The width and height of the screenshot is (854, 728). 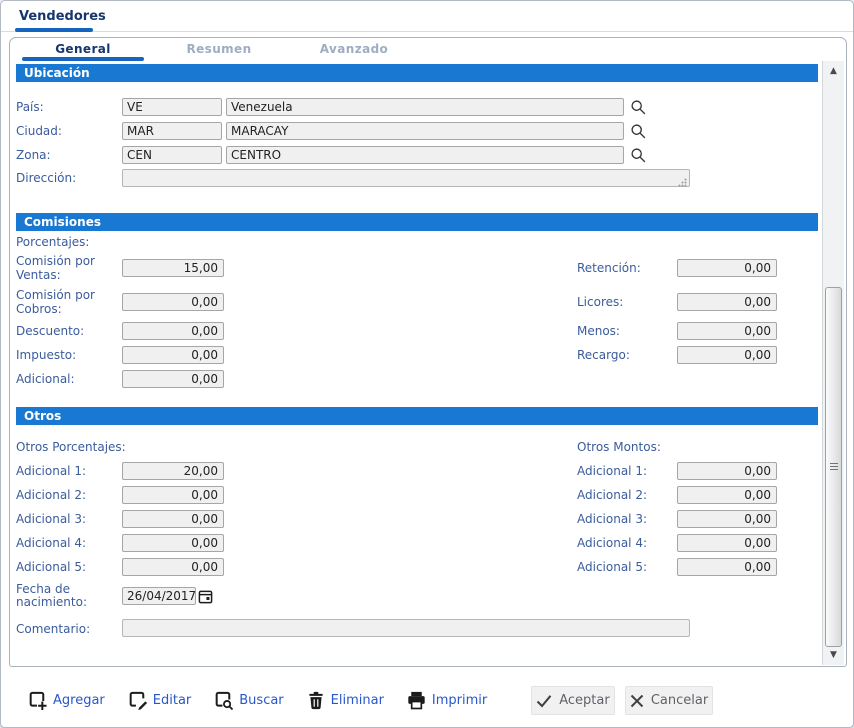 What do you see at coordinates (51, 543) in the screenshot?
I see `otros-pct-adicional4-label: Adicional 4:` at bounding box center [51, 543].